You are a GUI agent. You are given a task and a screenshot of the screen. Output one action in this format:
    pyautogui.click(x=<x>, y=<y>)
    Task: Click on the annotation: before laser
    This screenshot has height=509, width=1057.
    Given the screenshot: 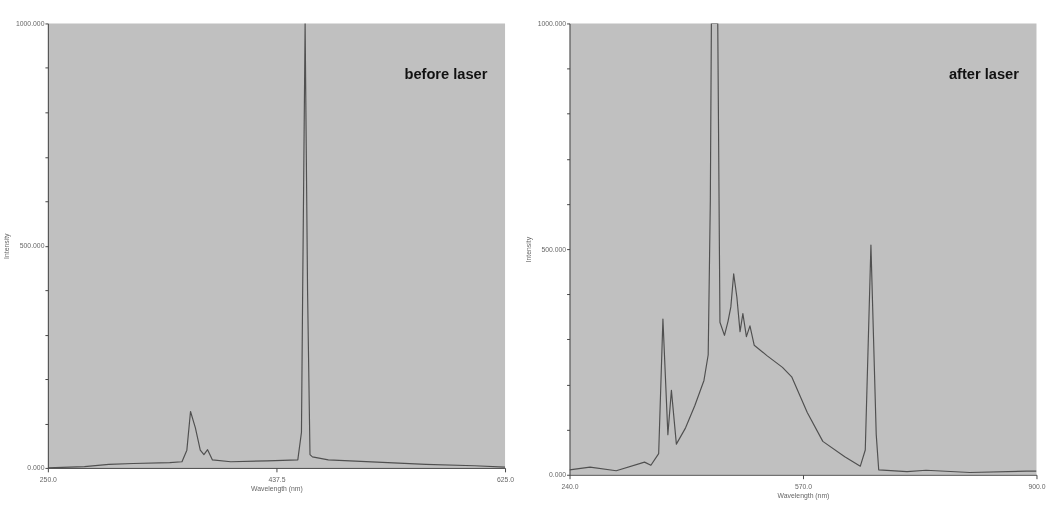 What is the action you would take?
    pyautogui.click(x=446, y=74)
    